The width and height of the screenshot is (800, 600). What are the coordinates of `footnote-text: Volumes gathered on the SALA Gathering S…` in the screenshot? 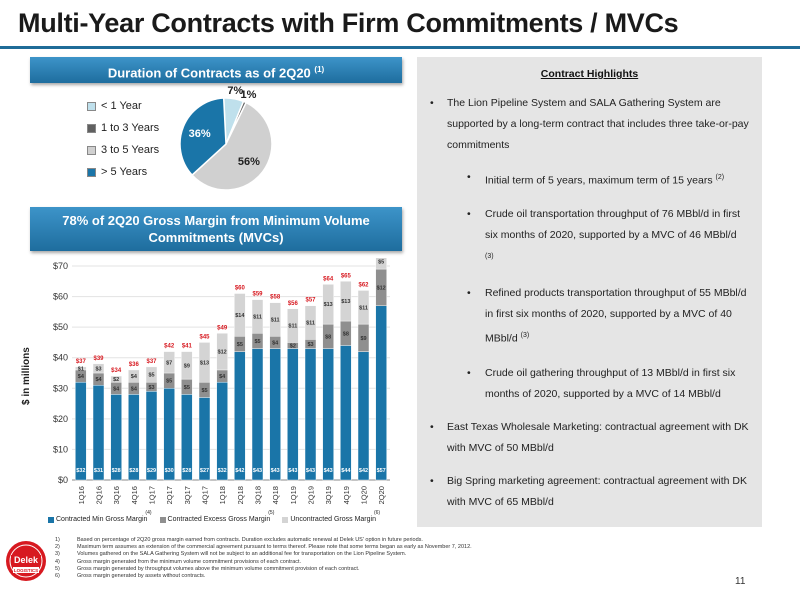 It's located at (242, 554).